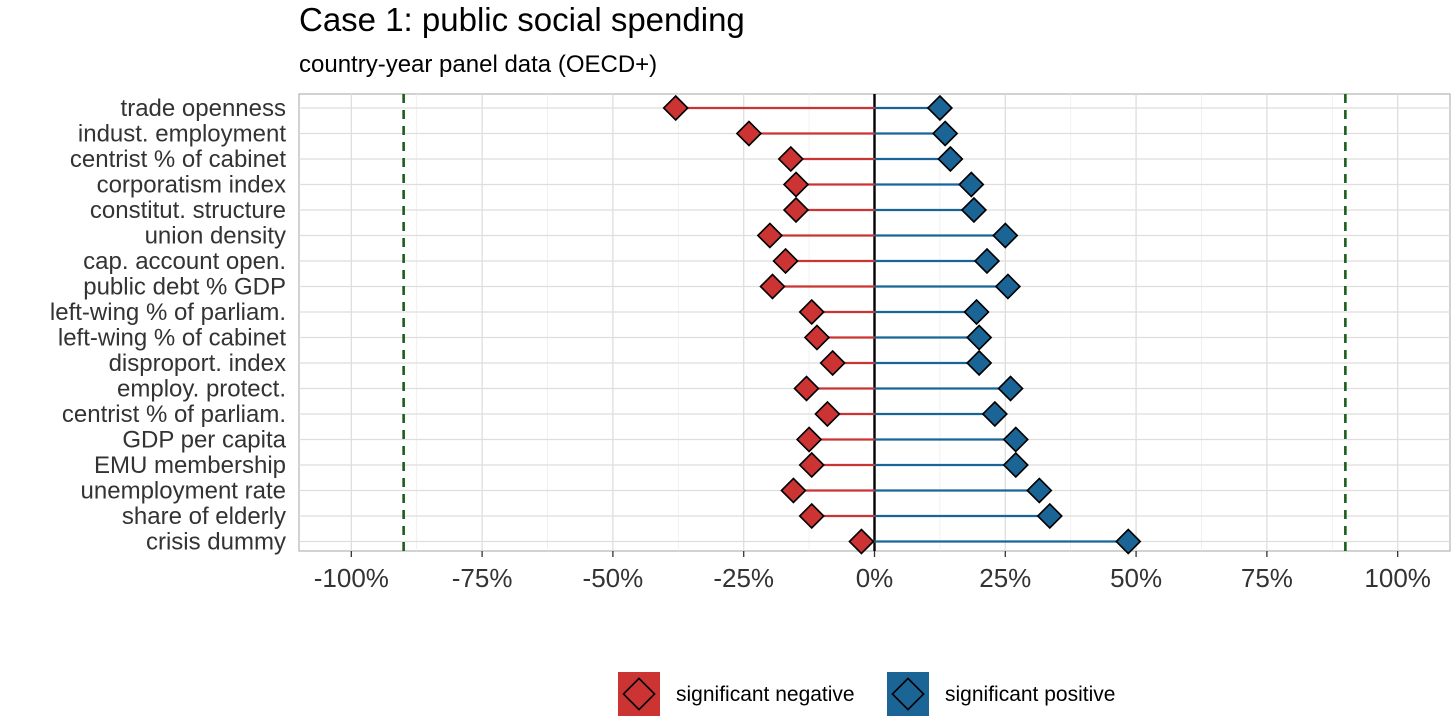 The width and height of the screenshot is (1456, 719). I want to click on chart-title: Case 1: public social spending, so click(522, 19).